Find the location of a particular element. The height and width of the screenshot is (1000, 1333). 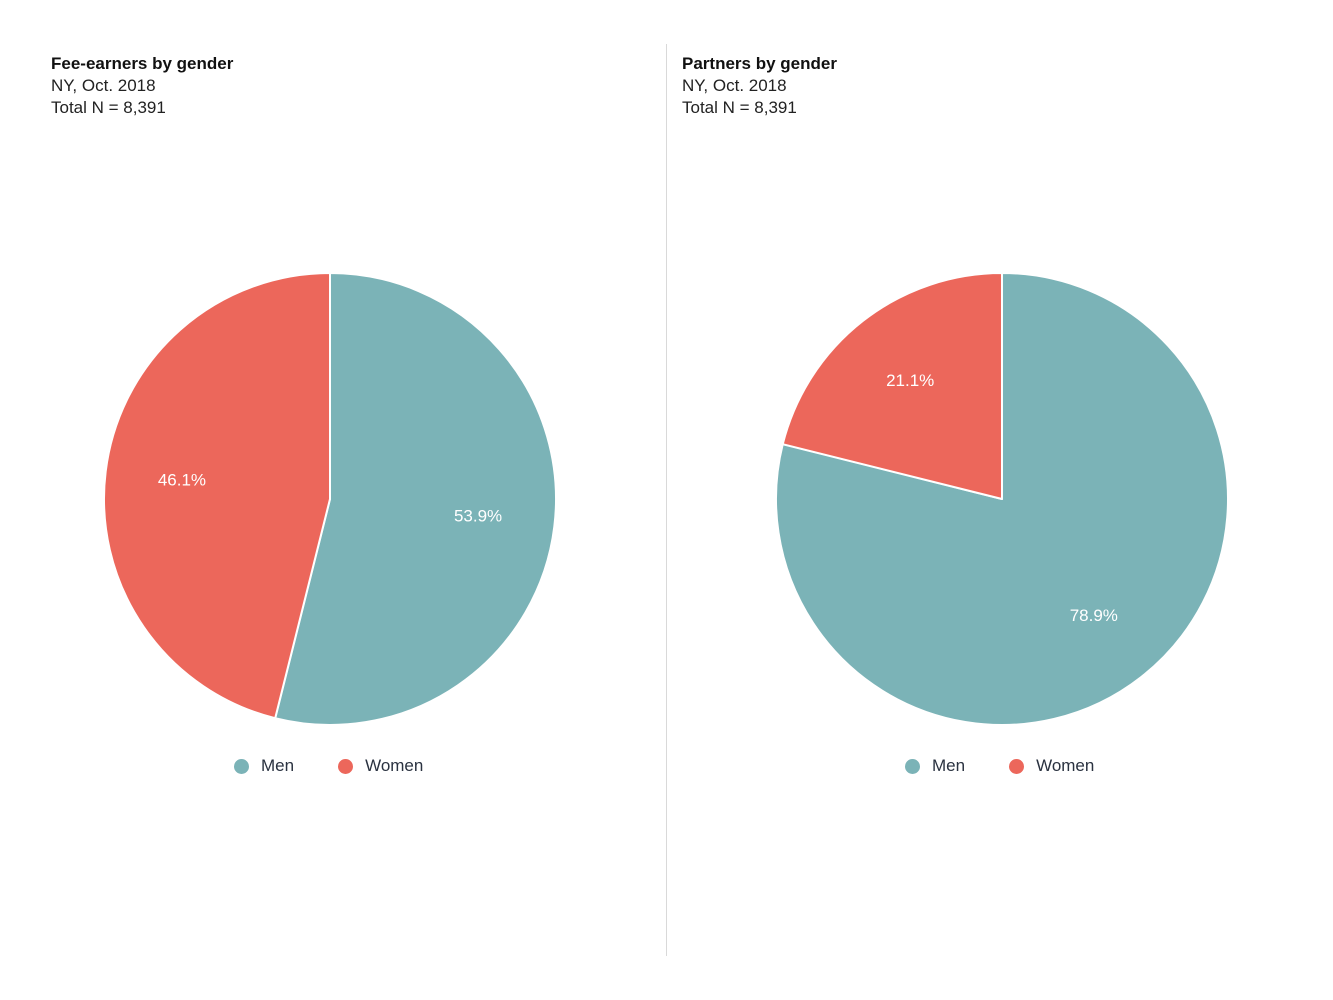

slice-label-women: 21.1% is located at coordinates (910, 380).